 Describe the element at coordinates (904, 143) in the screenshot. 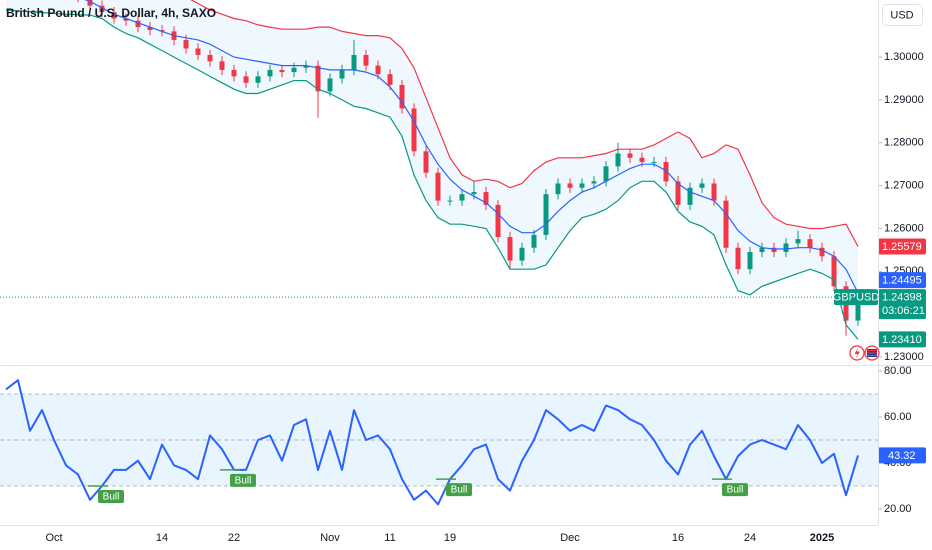

I see `y-tick-label: 1.28000` at that location.